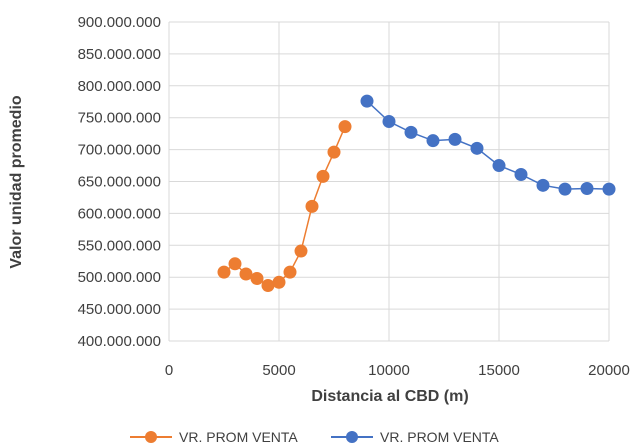 The width and height of the screenshot is (639, 446). I want to click on series-1-line, so click(284, 206).